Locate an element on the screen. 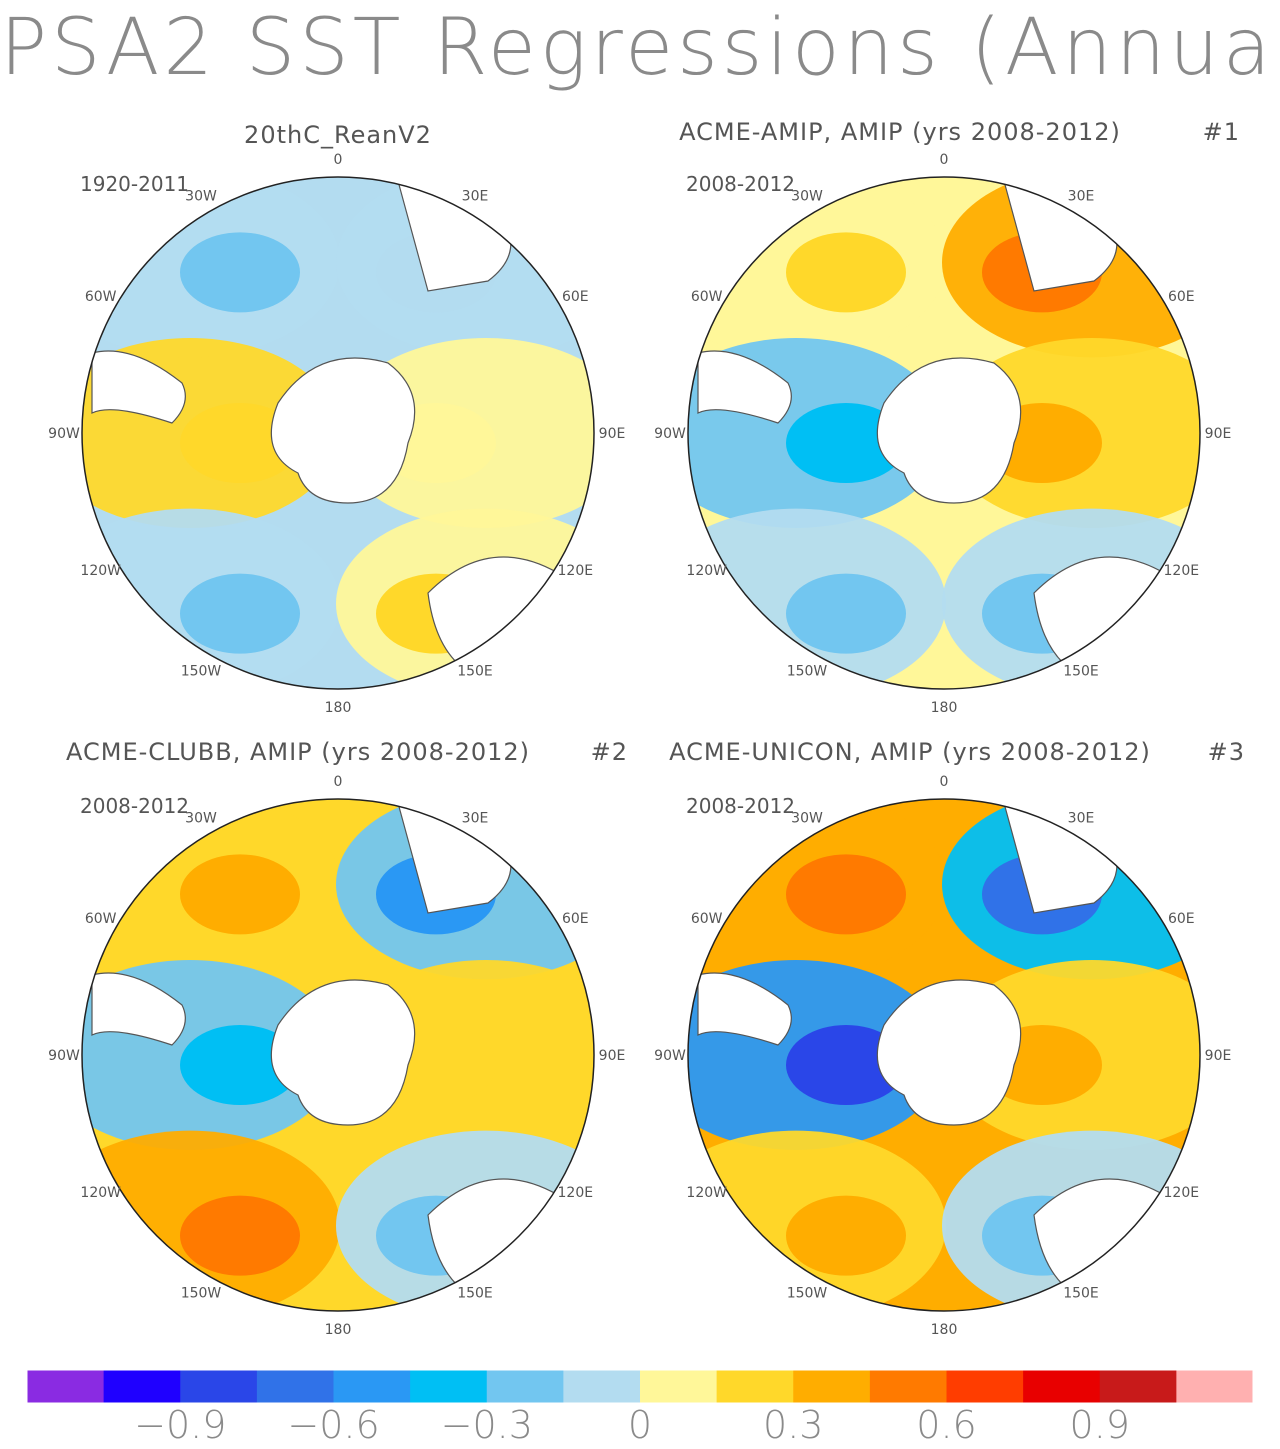 The image size is (1280, 1449). colorbar-tick-label: 0.6 is located at coordinates (946, 1425).